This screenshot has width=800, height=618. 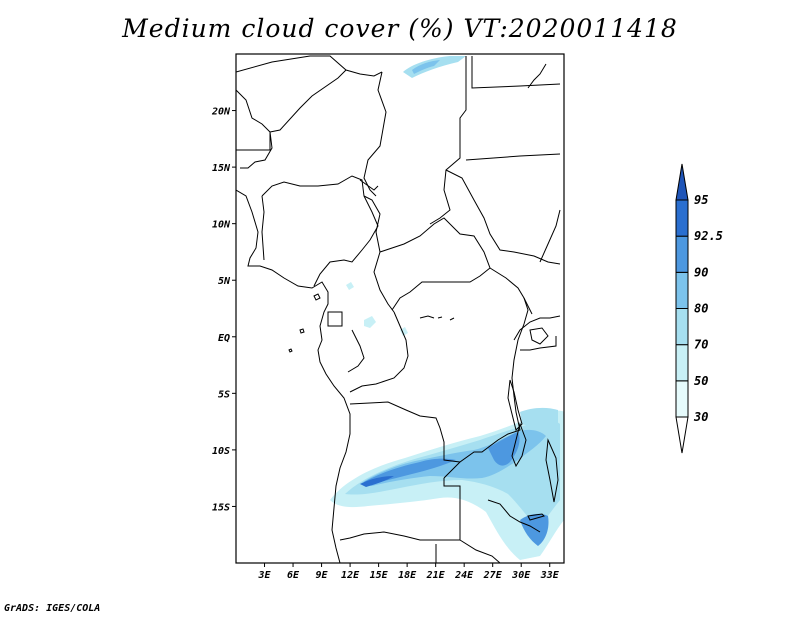 What do you see at coordinates (682, 435) in the screenshot?
I see `colorbar-under-triangle` at bounding box center [682, 435].